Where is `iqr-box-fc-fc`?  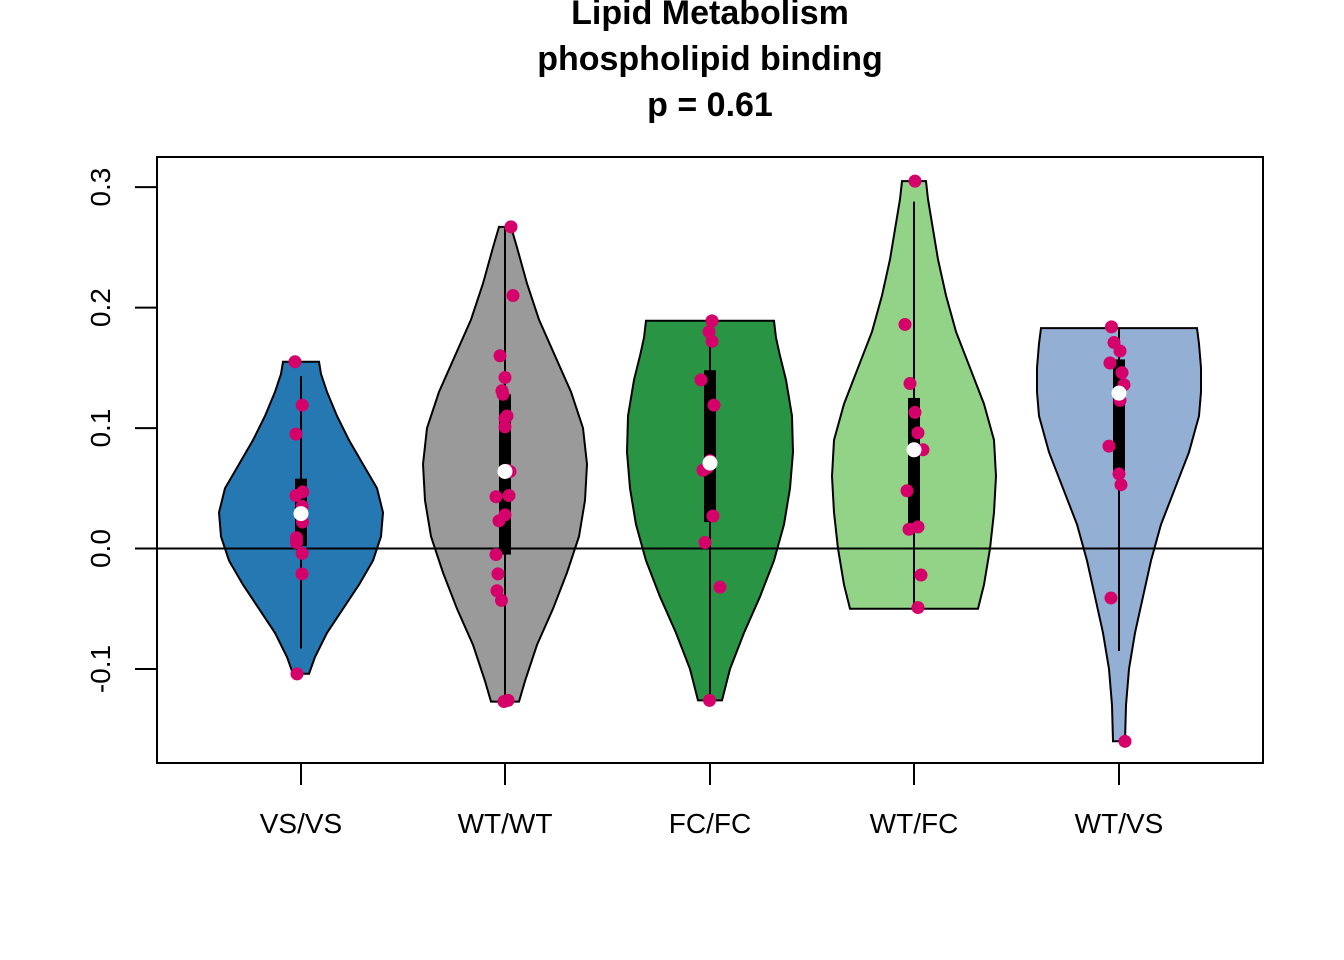 iqr-box-fc-fc is located at coordinates (710, 446).